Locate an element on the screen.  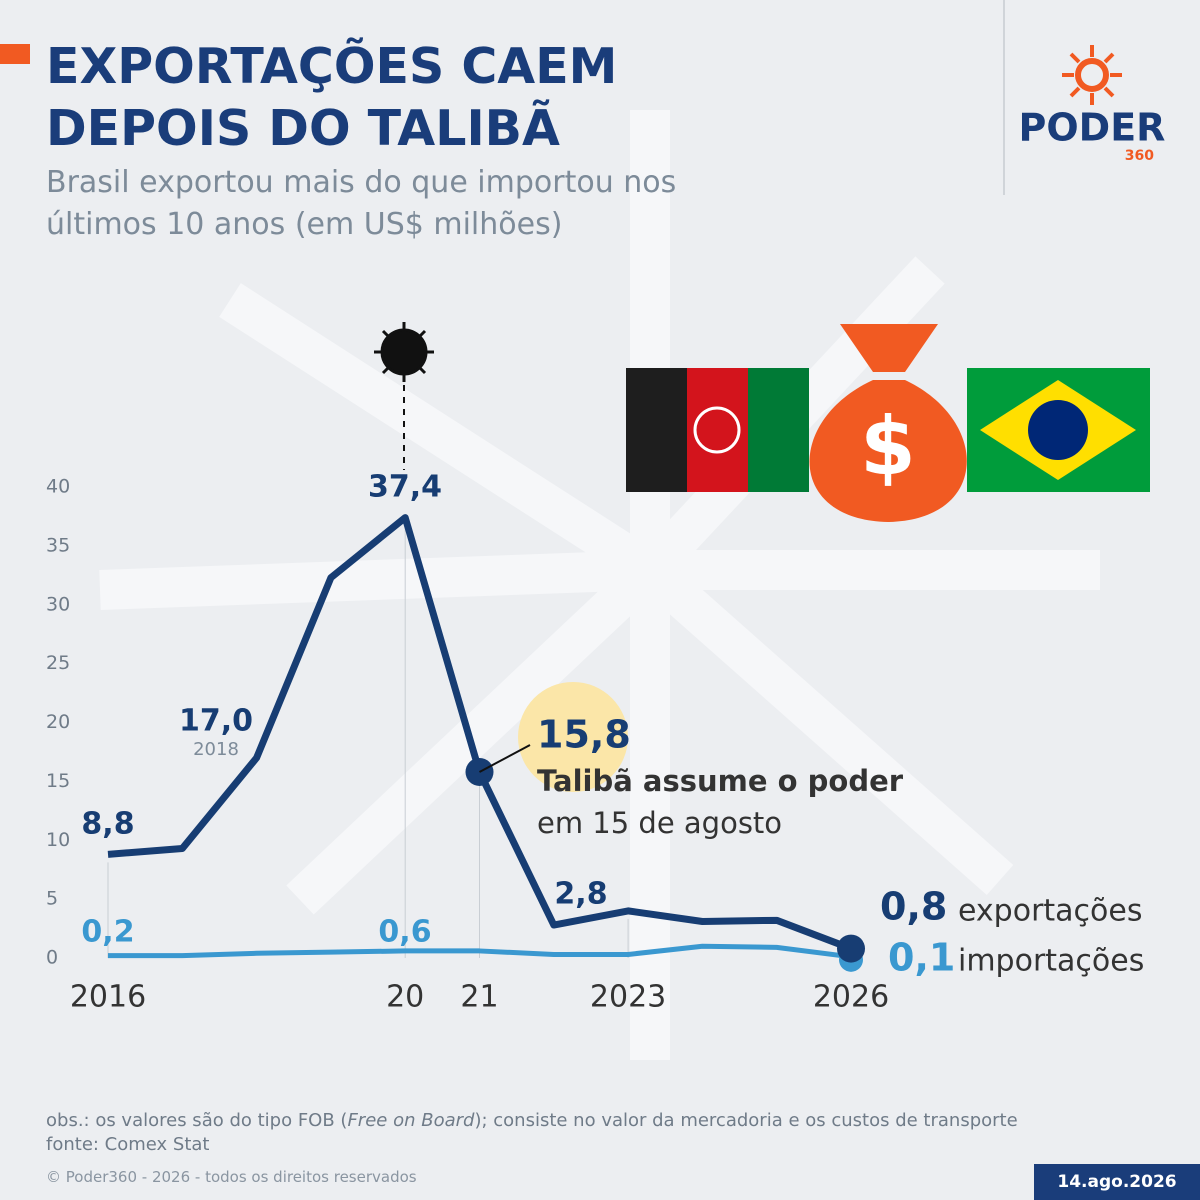
annotation: em 15 de agosto is located at coordinates (659, 823).